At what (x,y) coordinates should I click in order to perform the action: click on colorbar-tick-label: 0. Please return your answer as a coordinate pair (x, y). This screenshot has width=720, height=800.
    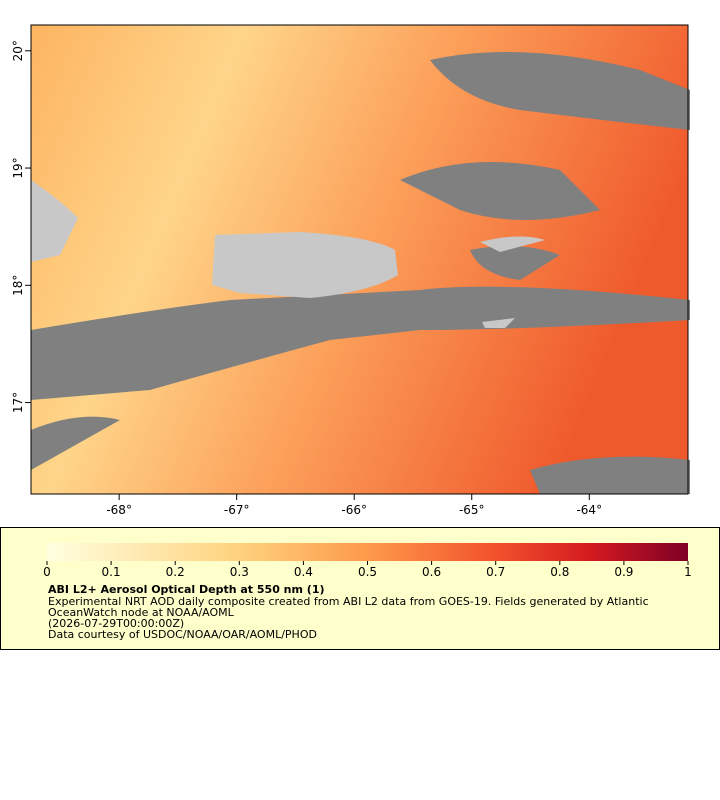
    Looking at the image, I should click on (47, 572).